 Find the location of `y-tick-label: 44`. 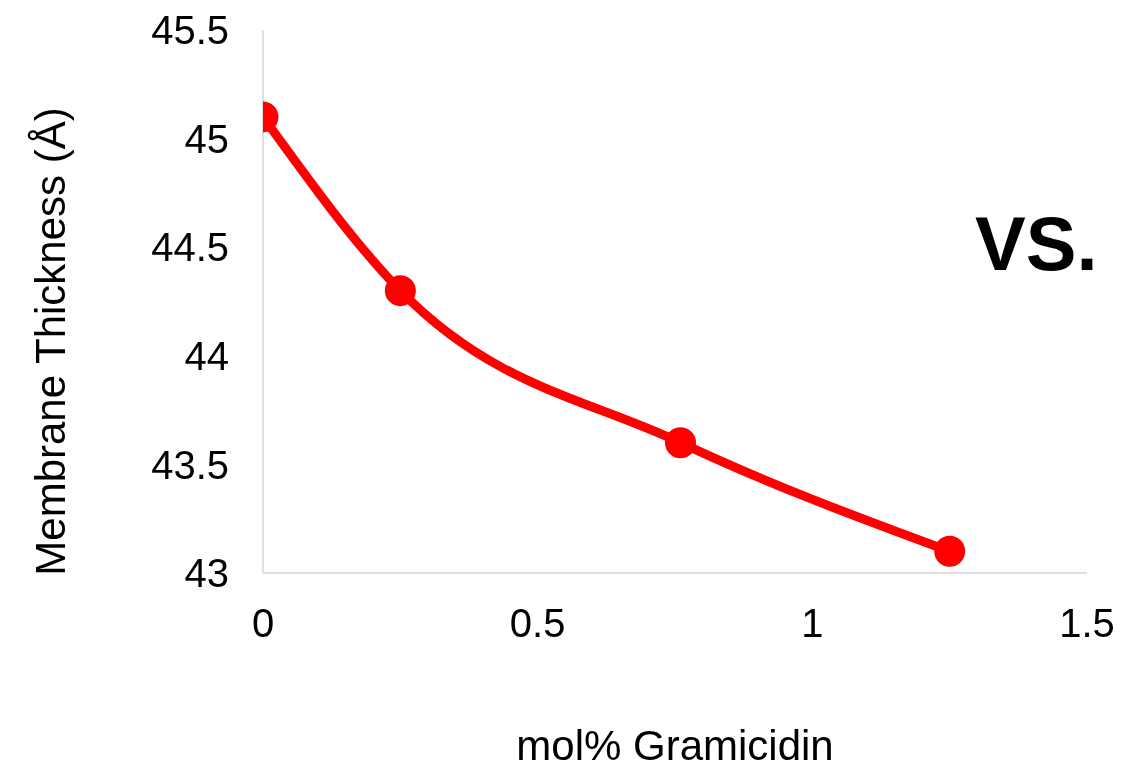

y-tick-label: 44 is located at coordinates (206, 356).